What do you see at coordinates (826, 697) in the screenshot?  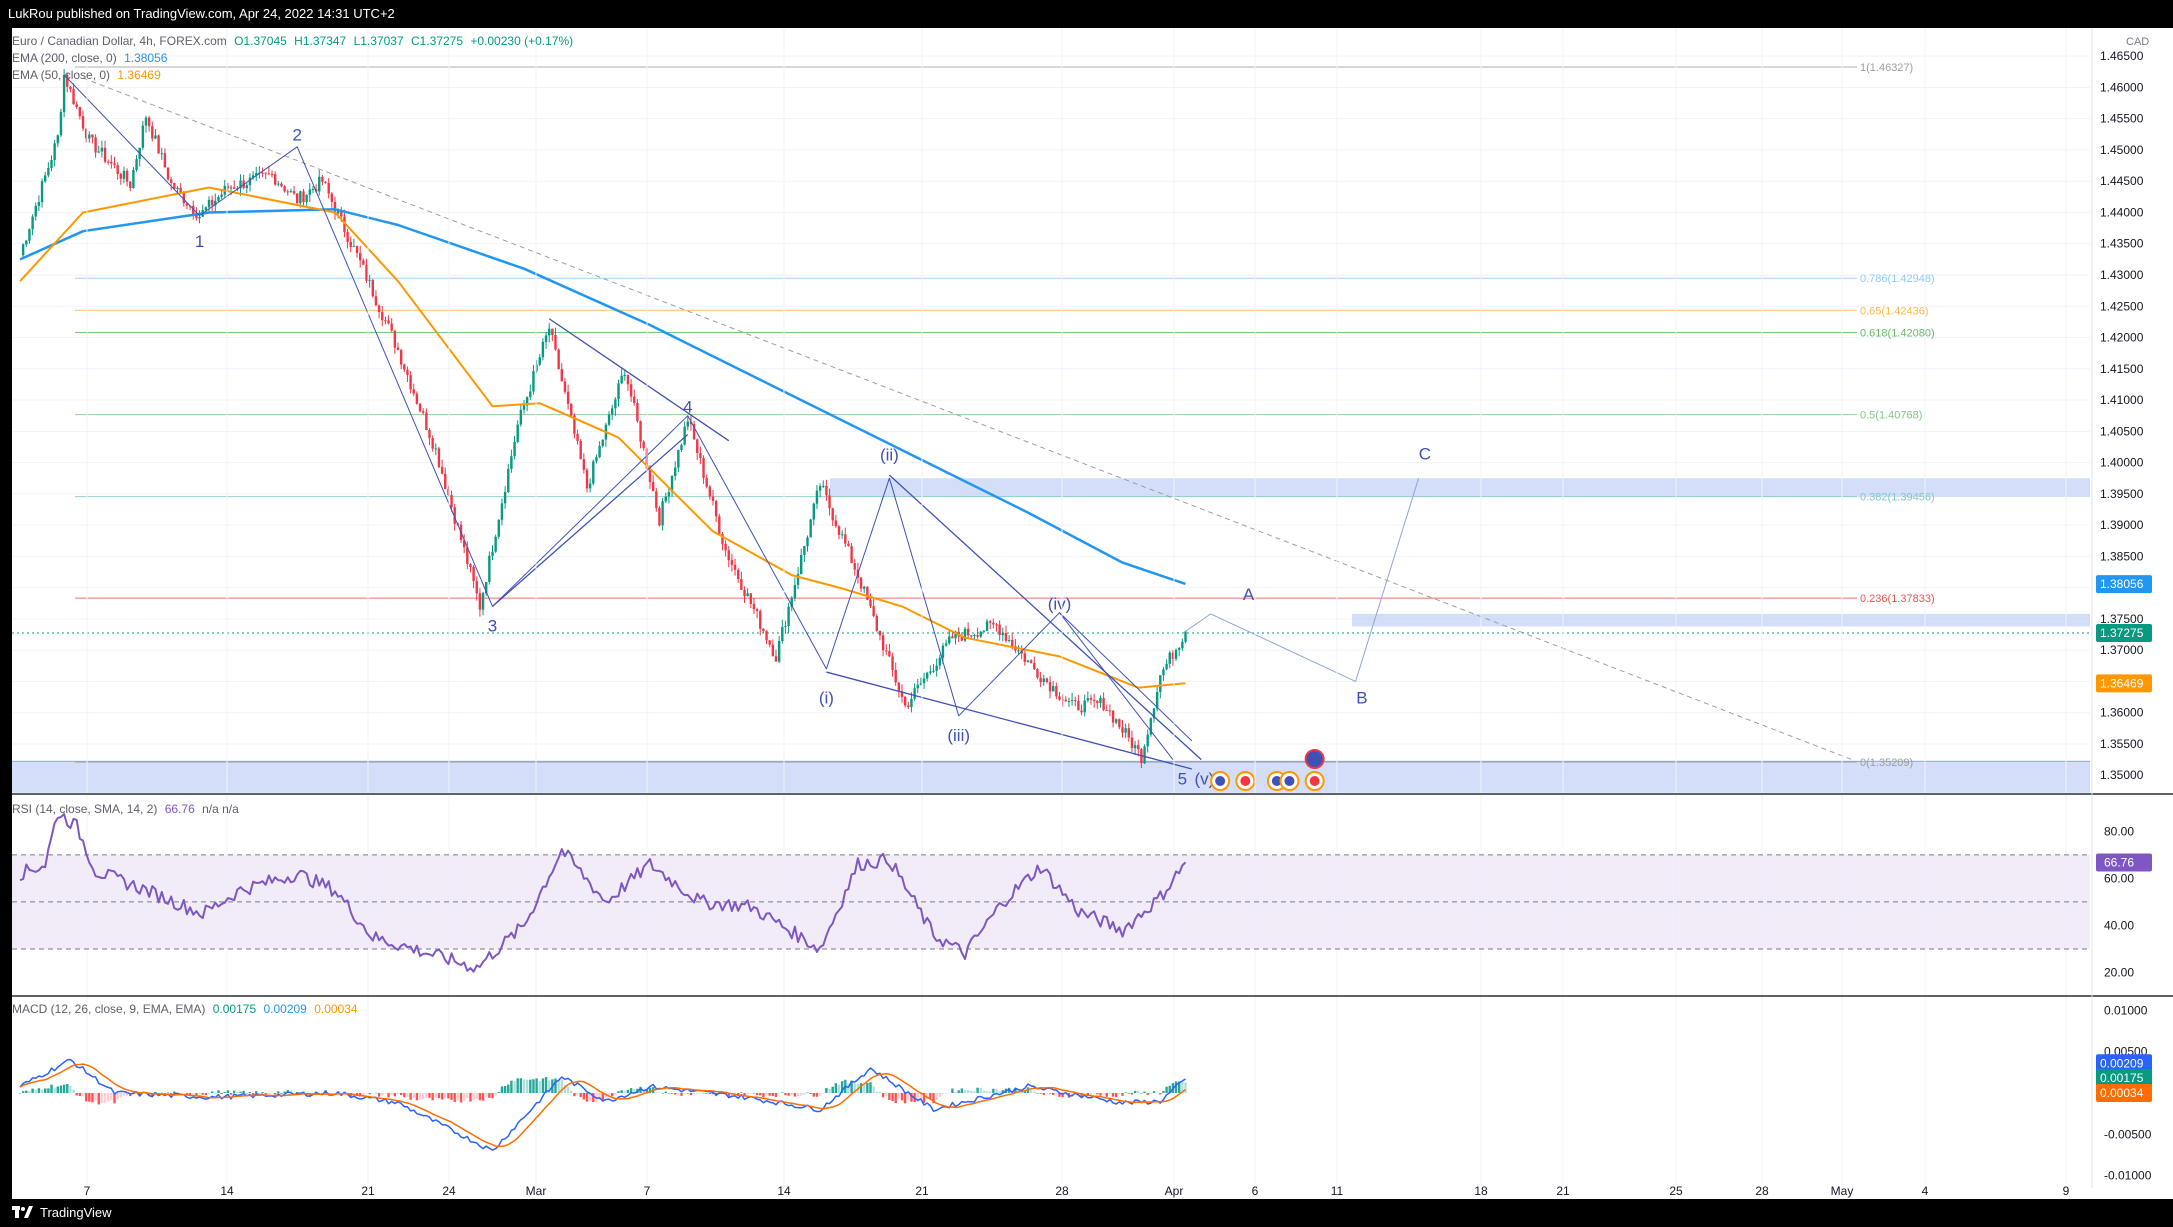 I see `wave-label: (i)` at bounding box center [826, 697].